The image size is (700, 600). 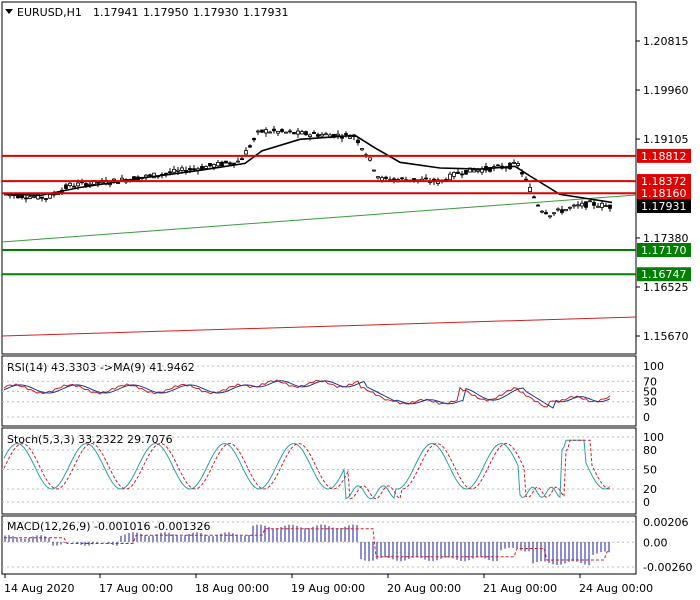 I want to click on high-value: 1.17950, so click(x=166, y=12).